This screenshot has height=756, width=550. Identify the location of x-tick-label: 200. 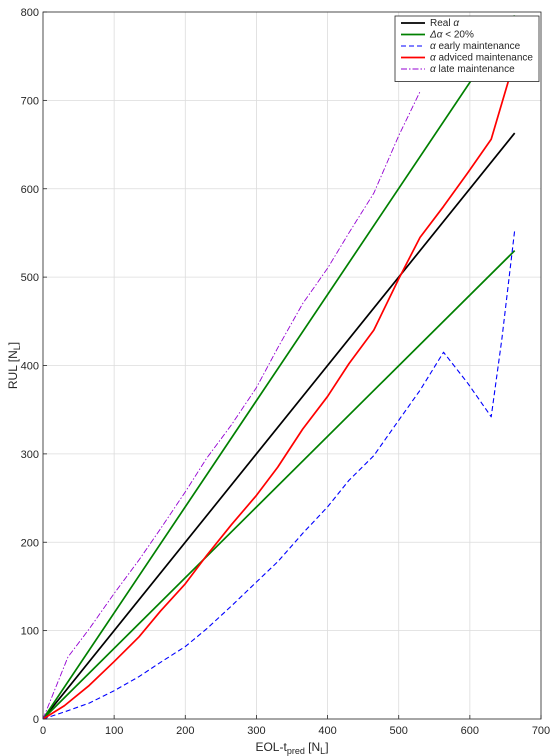
(185, 731).